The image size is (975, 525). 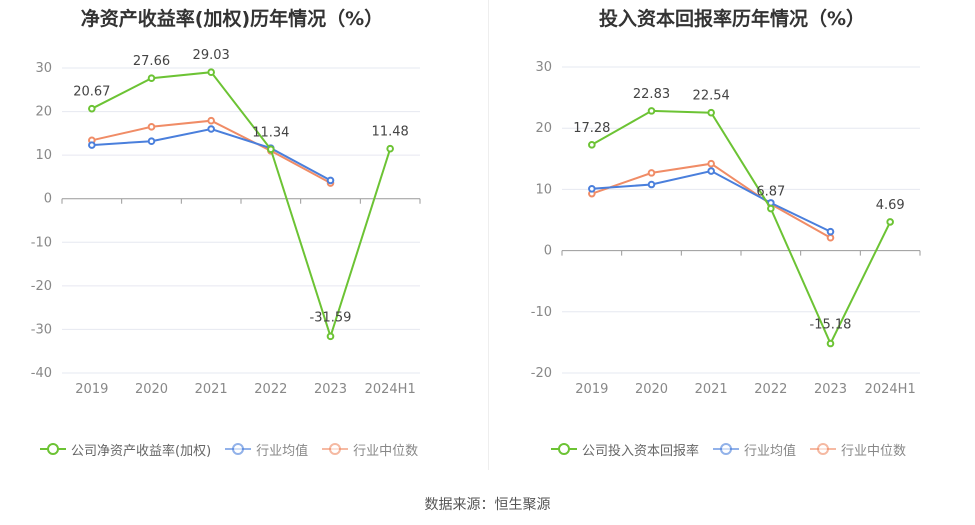 What do you see at coordinates (732, 19) in the screenshot?
I see `roic-chart-title: 投入资本回报率历年情况（%）` at bounding box center [732, 19].